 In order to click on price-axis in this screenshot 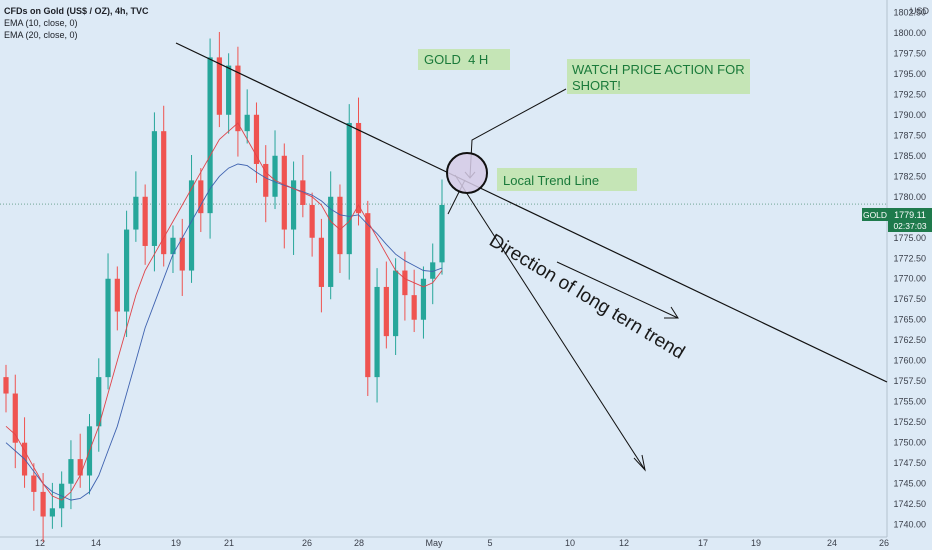, I will do `click(909, 275)`.